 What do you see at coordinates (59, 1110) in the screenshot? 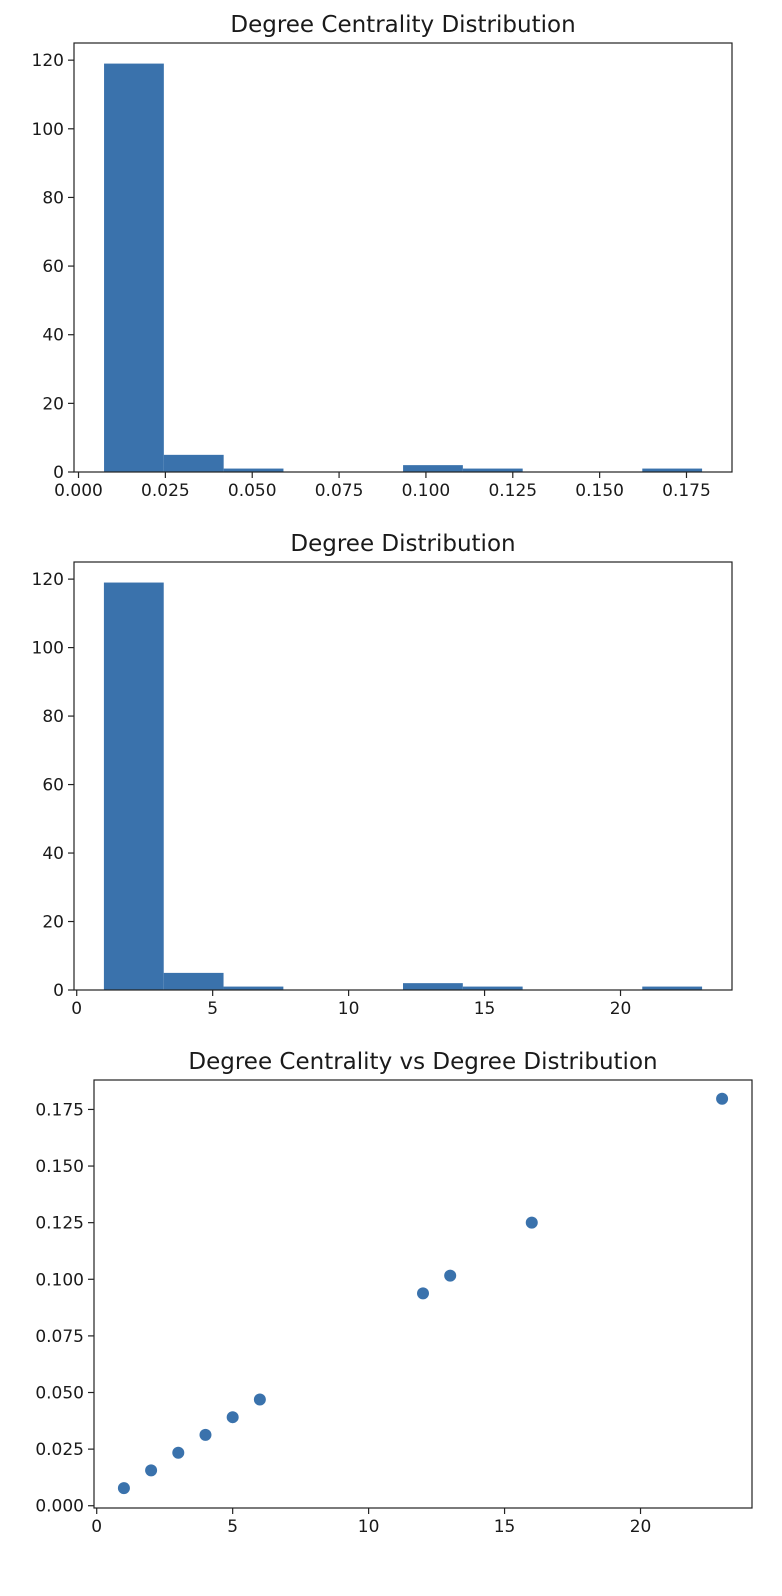
I see `y-tick-label: 0.175` at bounding box center [59, 1110].